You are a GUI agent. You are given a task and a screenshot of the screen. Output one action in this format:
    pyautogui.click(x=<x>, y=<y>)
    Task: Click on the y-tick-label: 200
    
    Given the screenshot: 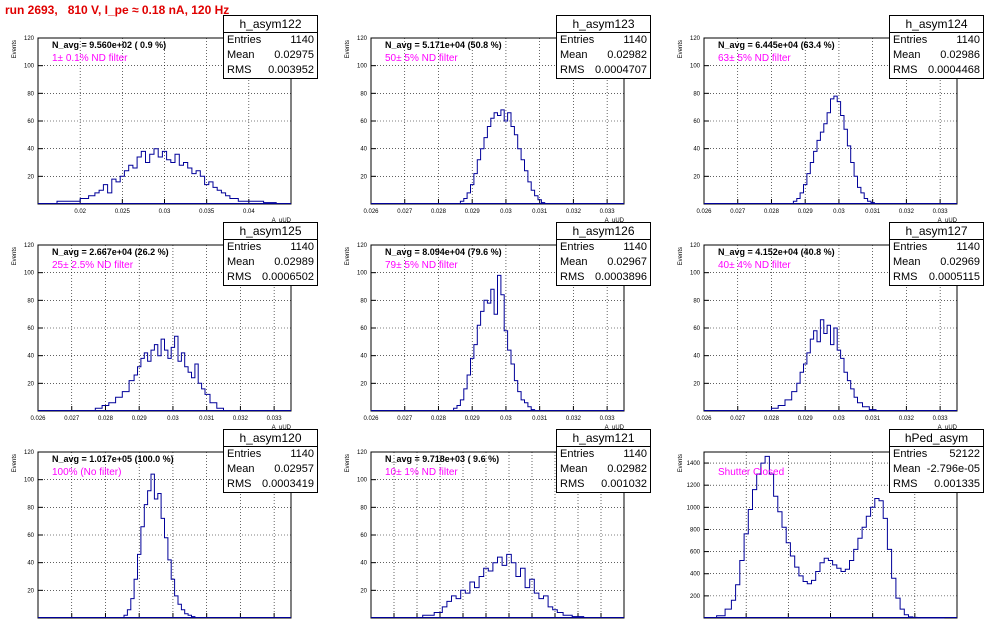 What is the action you would take?
    pyautogui.click(x=695, y=597)
    